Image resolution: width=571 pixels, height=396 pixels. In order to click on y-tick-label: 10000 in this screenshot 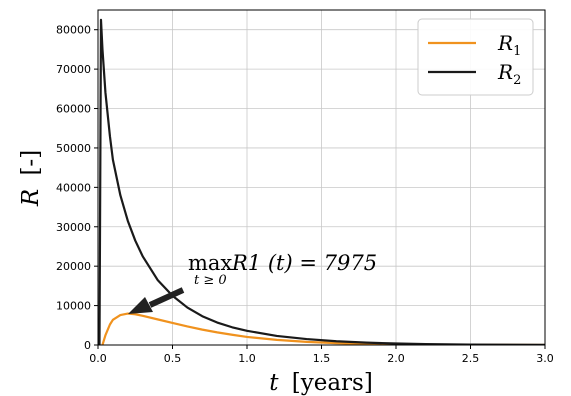, I will do `click(73, 306)`.